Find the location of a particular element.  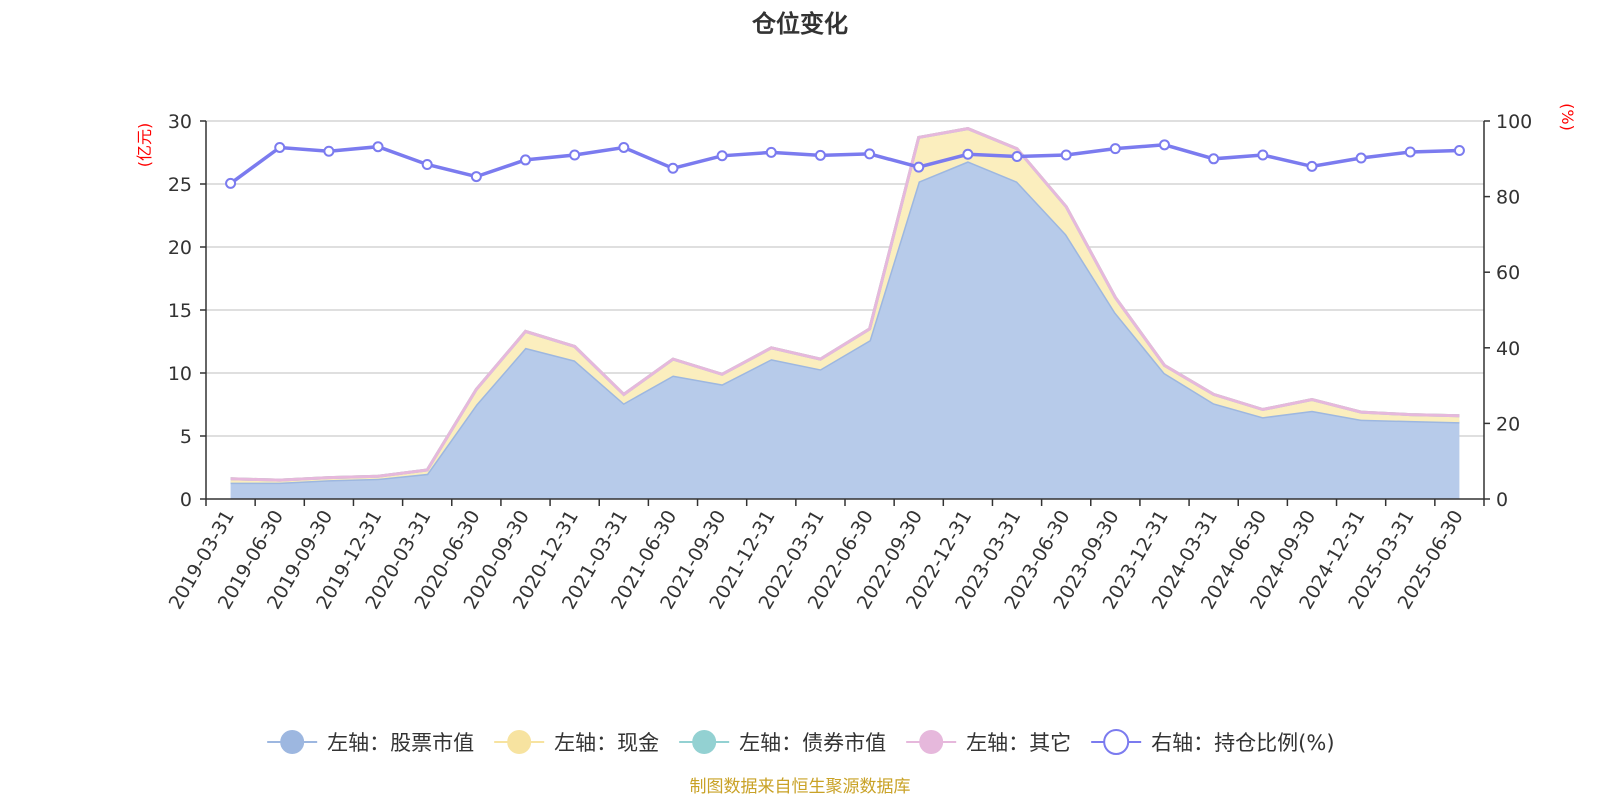

left-tick-label: 5 is located at coordinates (186, 437).